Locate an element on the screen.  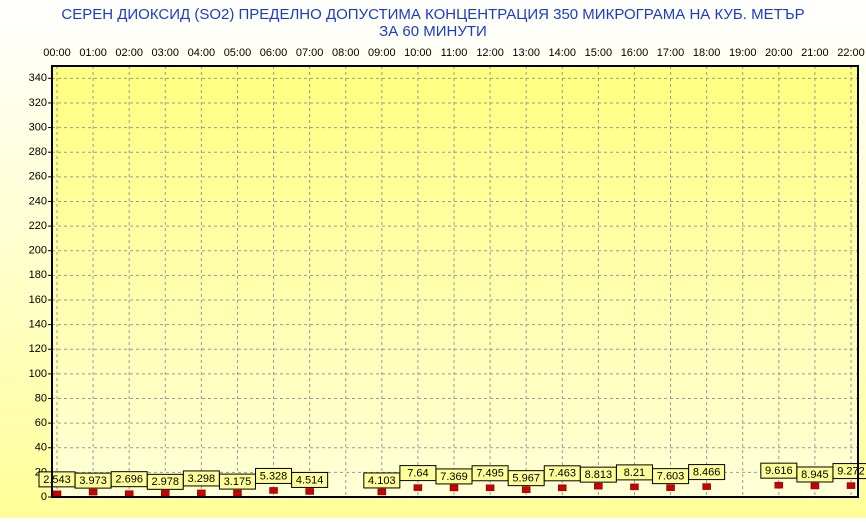
x-tick-label: 09:00 is located at coordinates (382, 53).